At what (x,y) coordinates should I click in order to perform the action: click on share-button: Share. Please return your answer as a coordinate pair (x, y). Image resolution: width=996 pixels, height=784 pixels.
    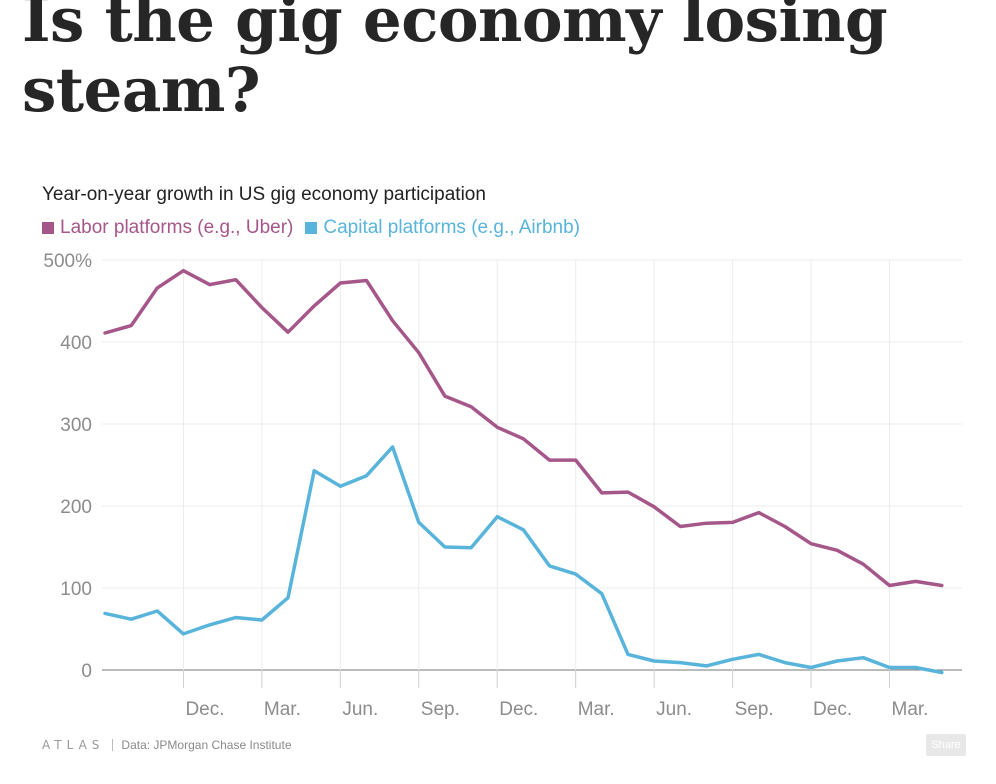
    Looking at the image, I should click on (946, 745).